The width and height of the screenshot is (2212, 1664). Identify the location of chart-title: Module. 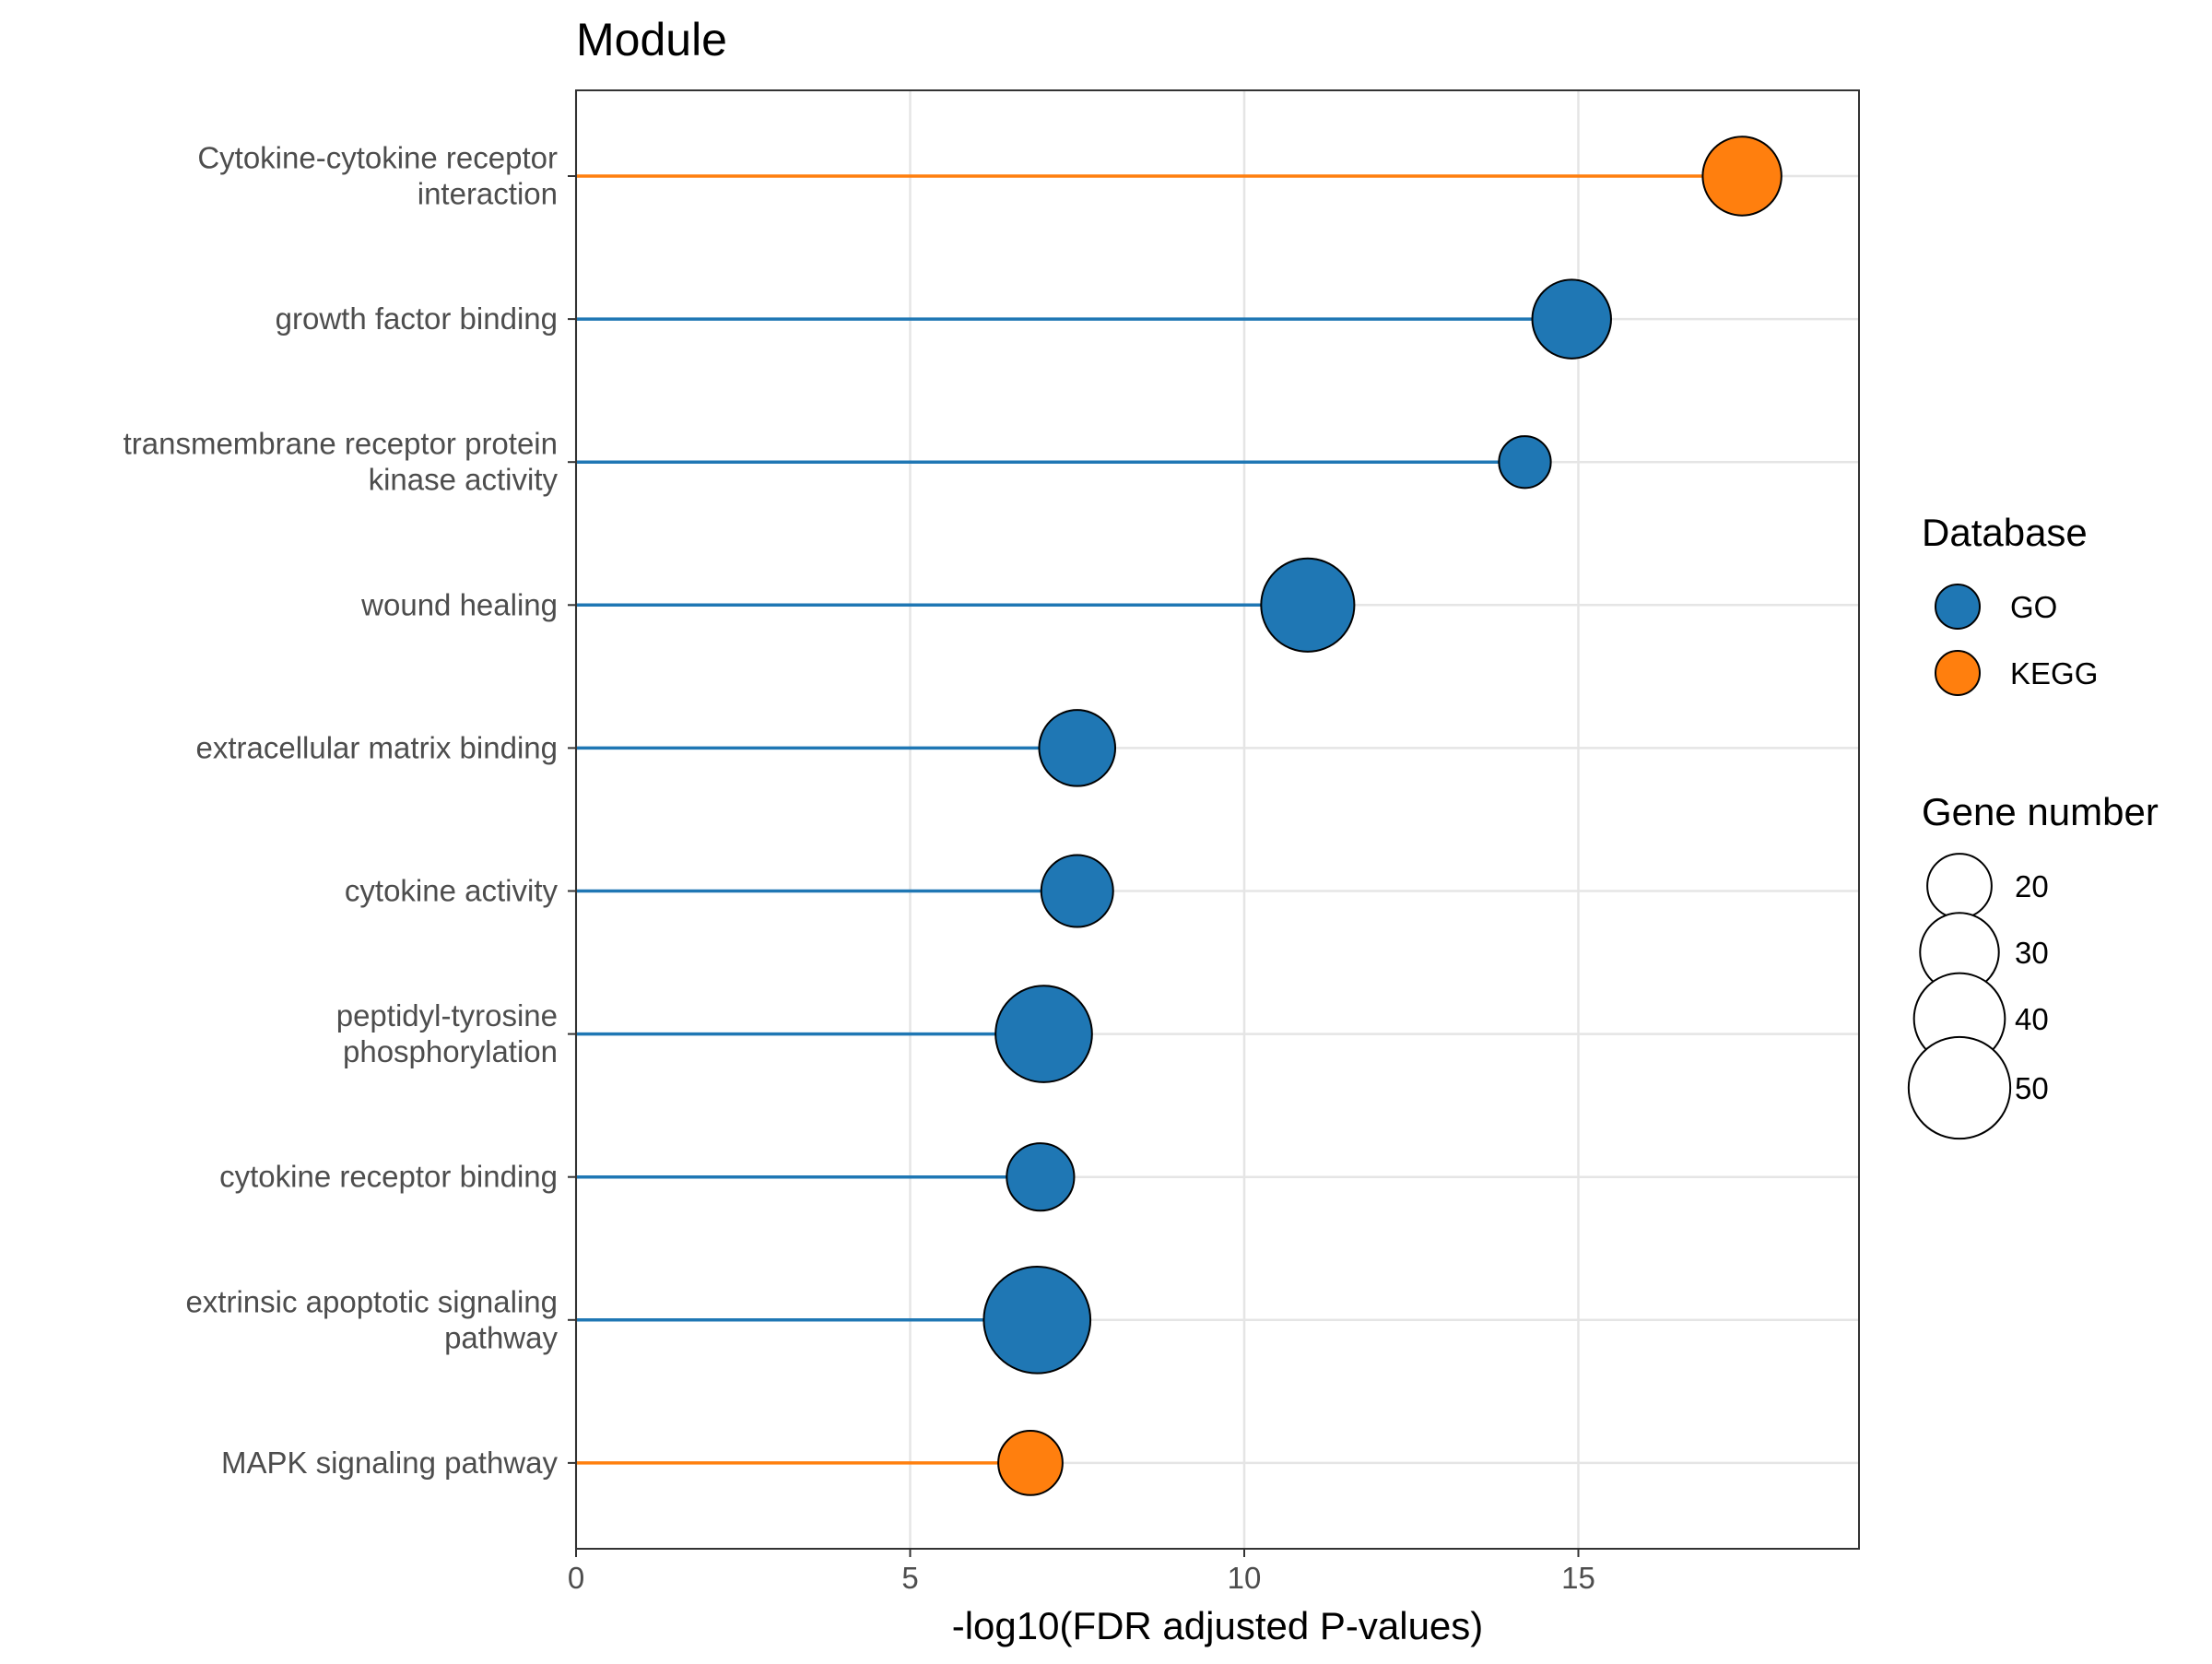
(651, 39).